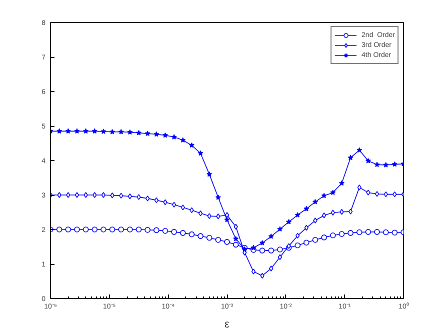 The height and width of the screenshot is (333, 443). I want to click on x-axis-title: ε, so click(227, 324).